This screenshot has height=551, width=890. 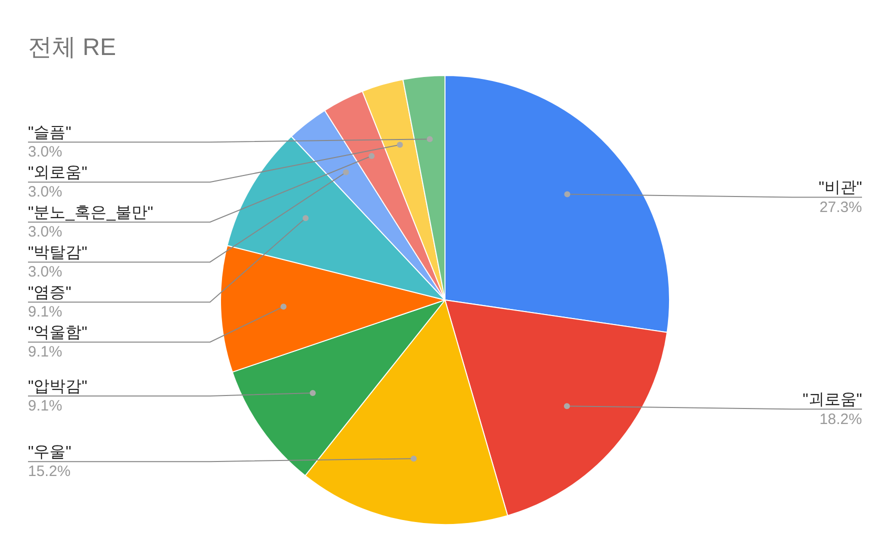 I want to click on slice-label: "괴로움", so click(x=832, y=400).